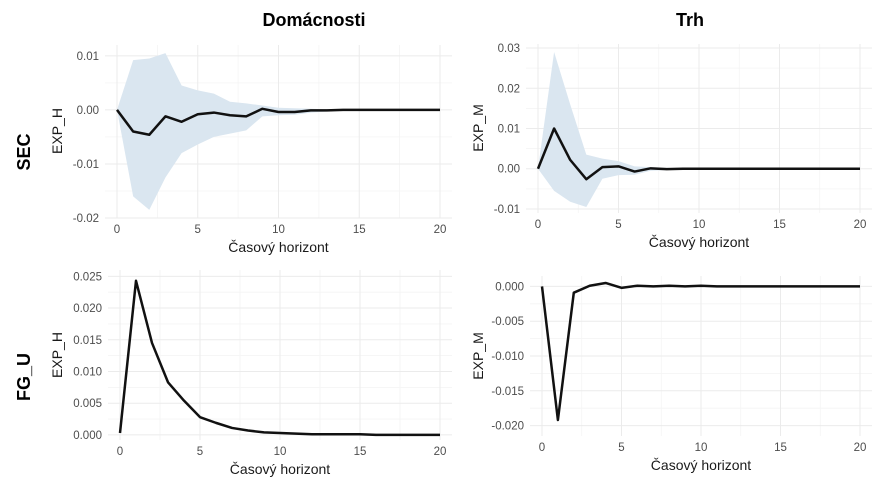 The height and width of the screenshot is (495, 880). I want to click on y-tick-label: 0.015, so click(87, 341).